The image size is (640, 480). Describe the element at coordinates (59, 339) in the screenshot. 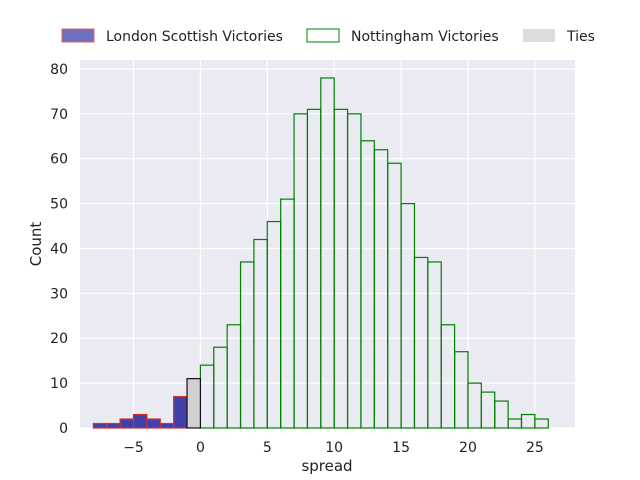

I see `y-tick-label: 20` at that location.